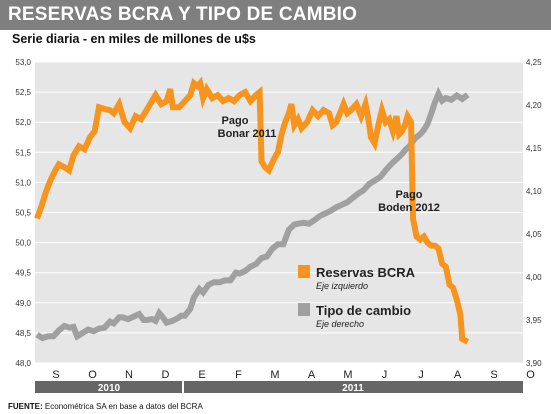  Describe the element at coordinates (235, 121) in the screenshot. I see `annotation-bonar-line1: Pago` at that location.